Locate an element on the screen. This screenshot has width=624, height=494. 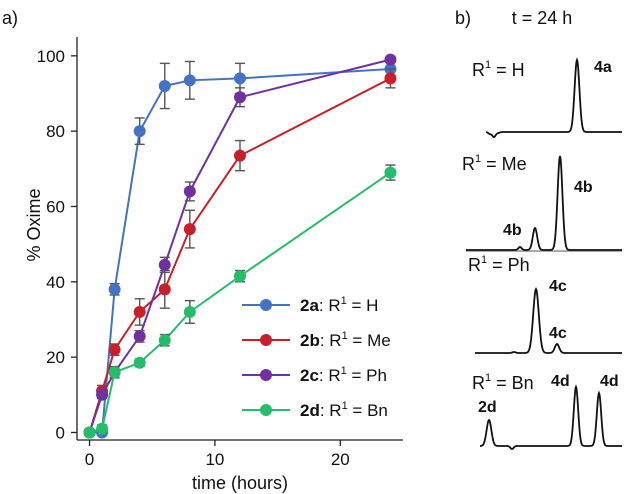
y-tick-label: 80 is located at coordinates (55, 131).